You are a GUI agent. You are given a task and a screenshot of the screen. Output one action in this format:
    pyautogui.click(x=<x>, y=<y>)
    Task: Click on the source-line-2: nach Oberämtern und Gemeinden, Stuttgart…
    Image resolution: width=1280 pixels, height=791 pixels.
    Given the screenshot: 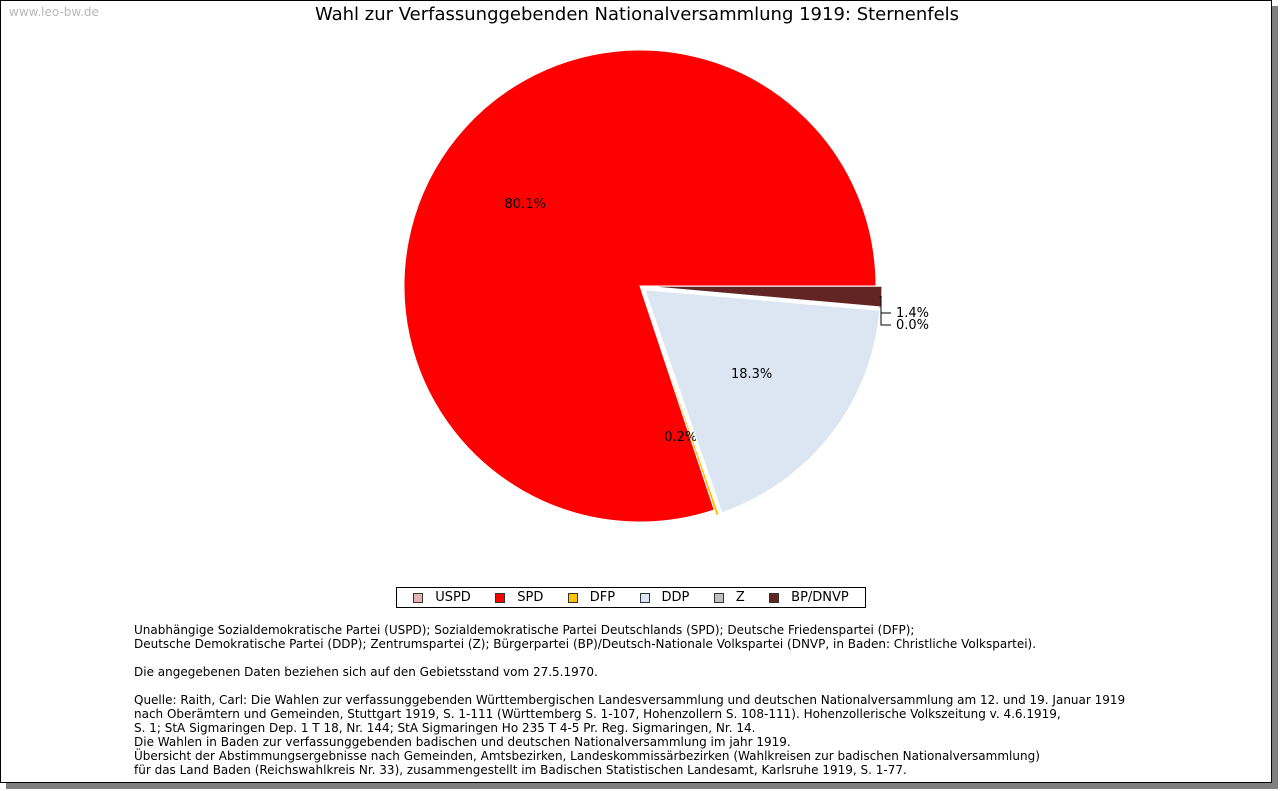 What is the action you would take?
    pyautogui.click(x=597, y=714)
    